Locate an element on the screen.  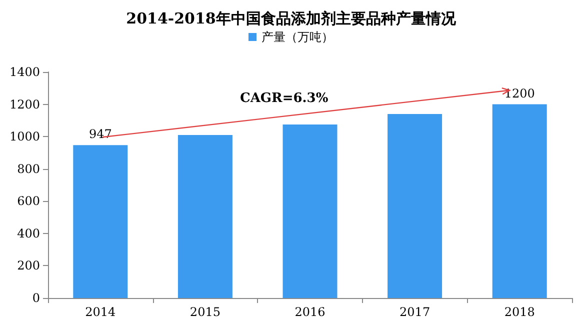
x-tick-label: 2015 is located at coordinates (205, 312).